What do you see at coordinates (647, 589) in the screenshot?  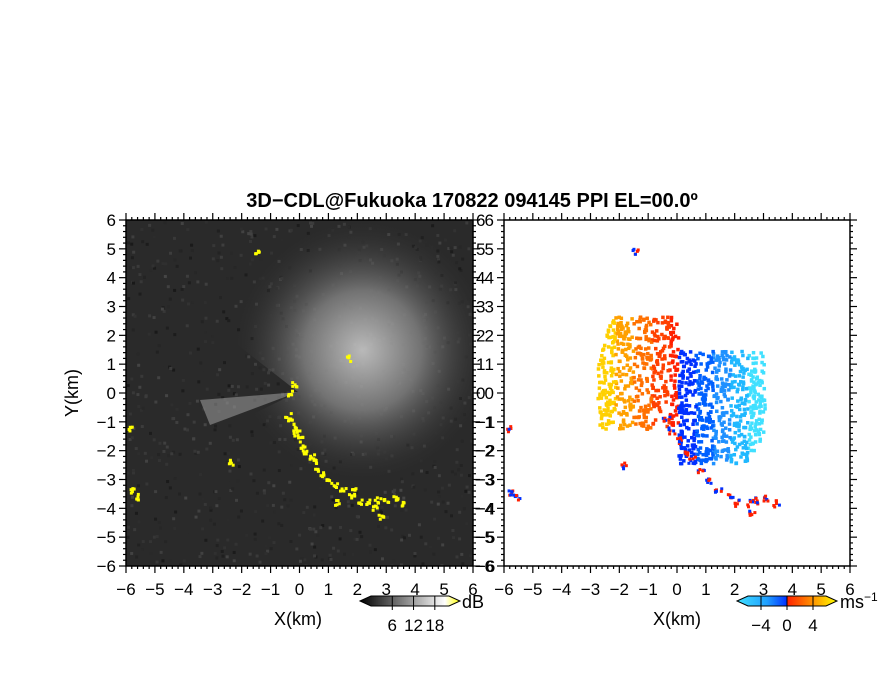 I see `x-tick-label: −1` at bounding box center [647, 589].